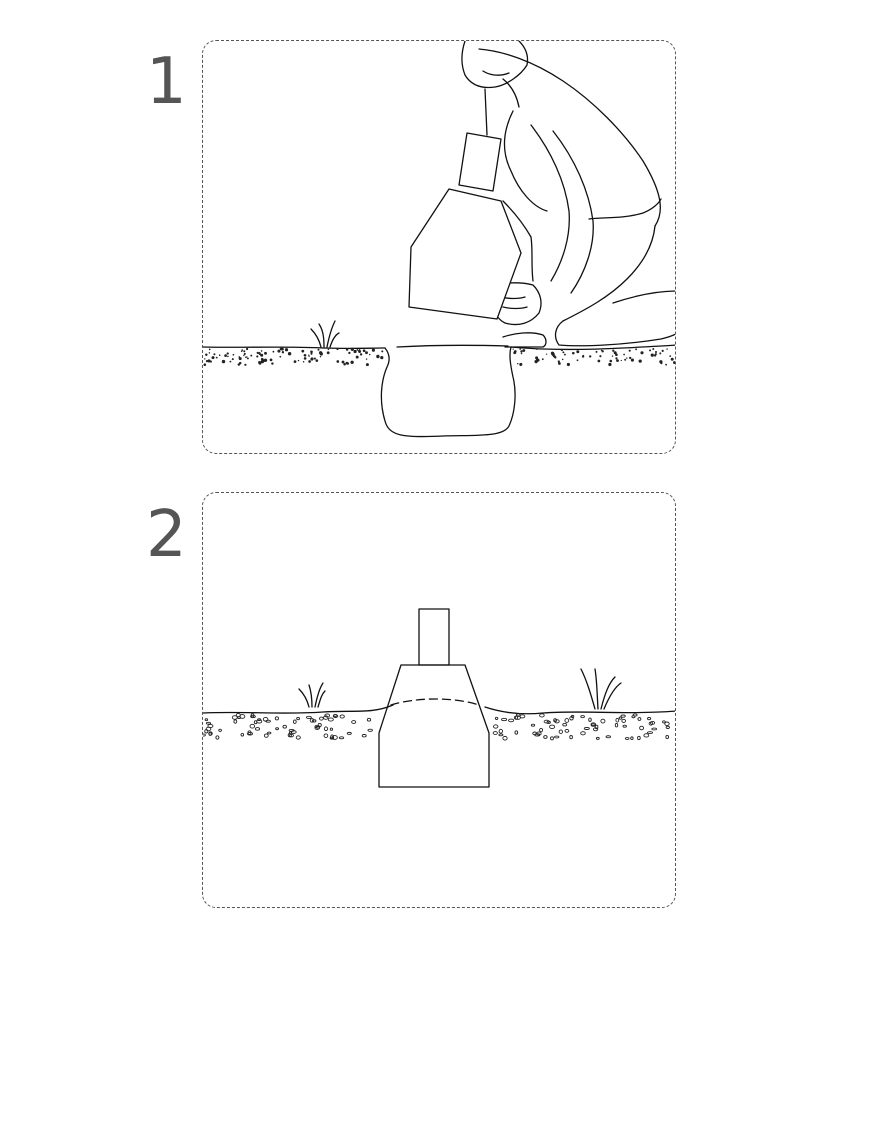  Describe the element at coordinates (465, 226) in the screenshot. I see `filter-unit-icon` at that location.